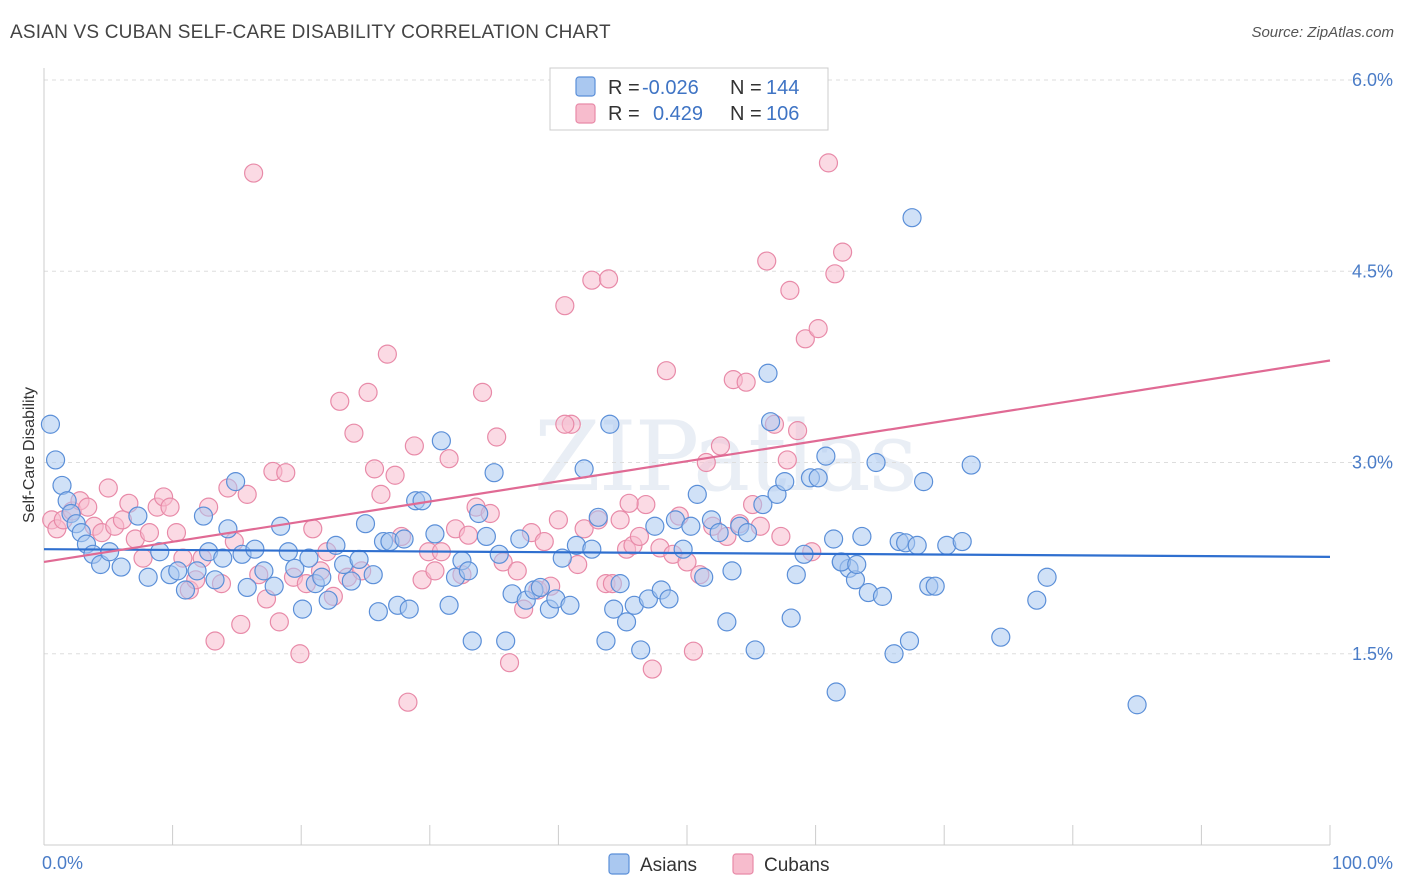 Image resolution: width=1406 pixels, height=892 pixels. I want to click on asian-swatch, so click(585, 86).